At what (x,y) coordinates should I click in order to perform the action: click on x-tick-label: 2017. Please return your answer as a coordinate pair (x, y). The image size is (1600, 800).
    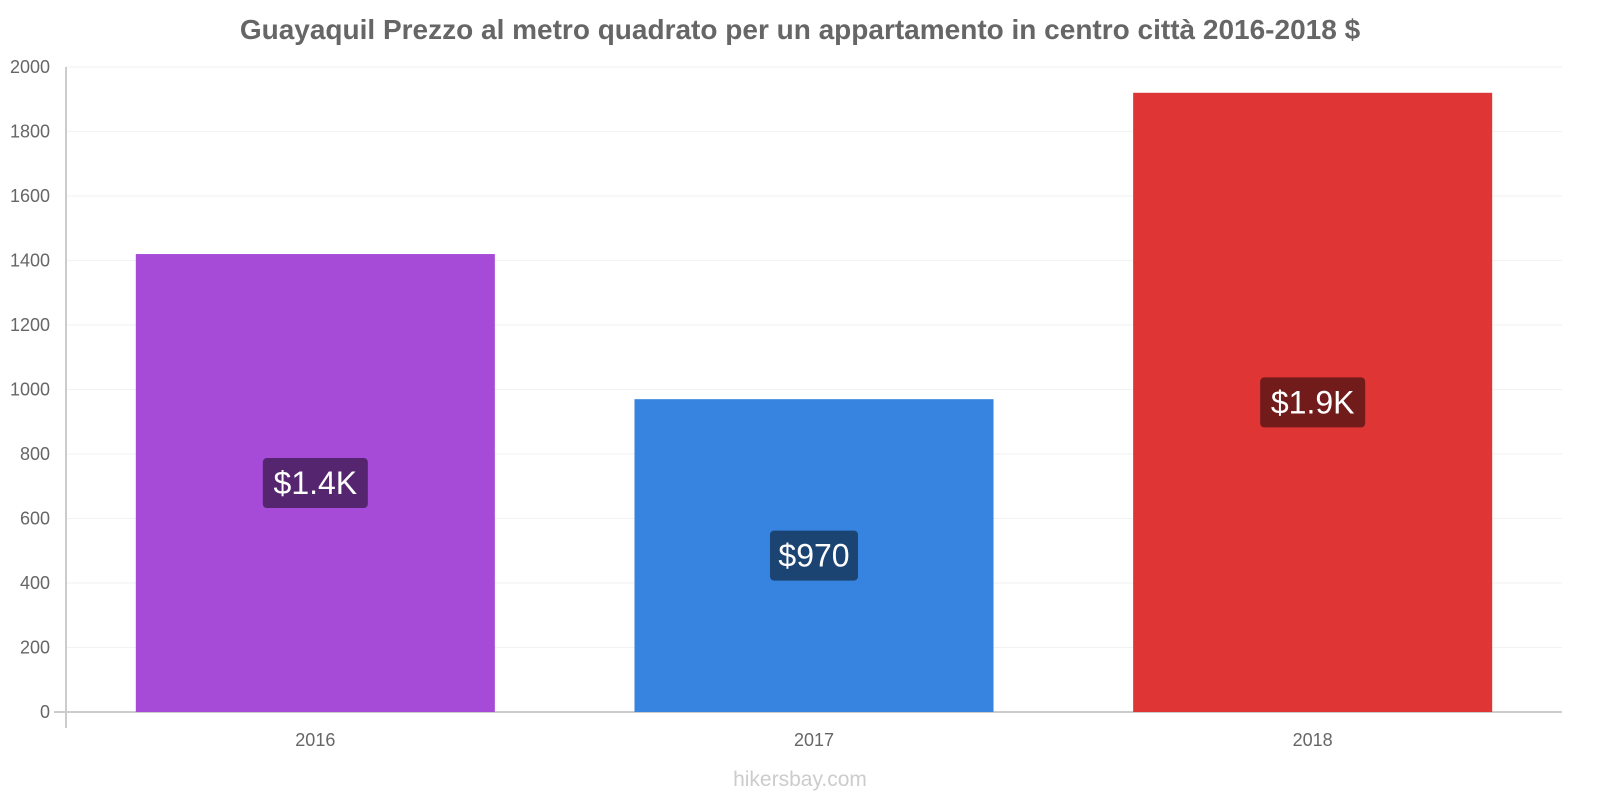
    Looking at the image, I should click on (814, 740).